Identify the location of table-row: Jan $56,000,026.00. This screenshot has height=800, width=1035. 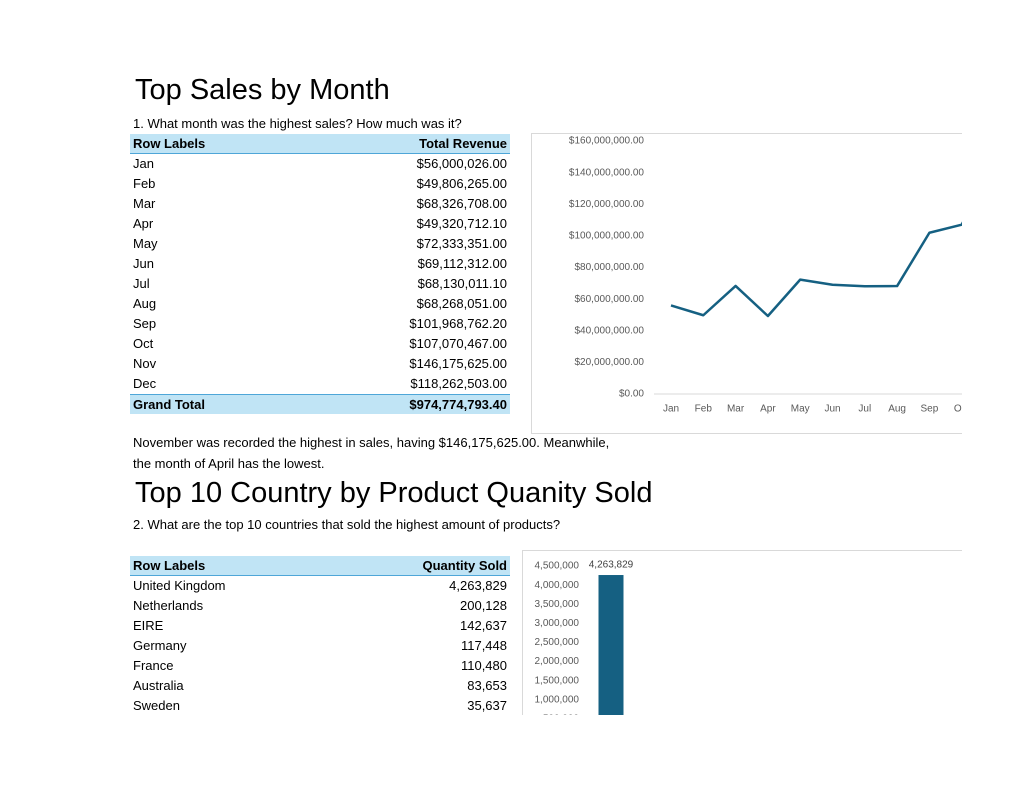
(320, 164).